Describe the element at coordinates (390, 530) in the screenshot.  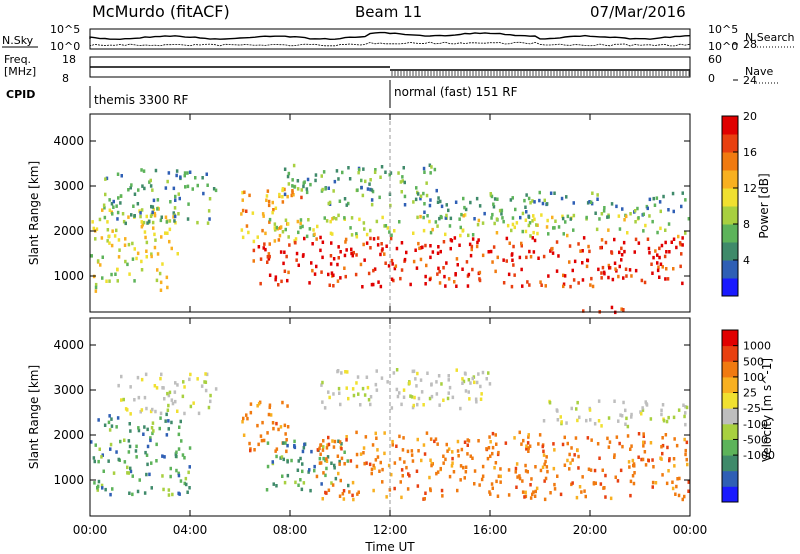
I see `x-tick-label: 12:00` at that location.